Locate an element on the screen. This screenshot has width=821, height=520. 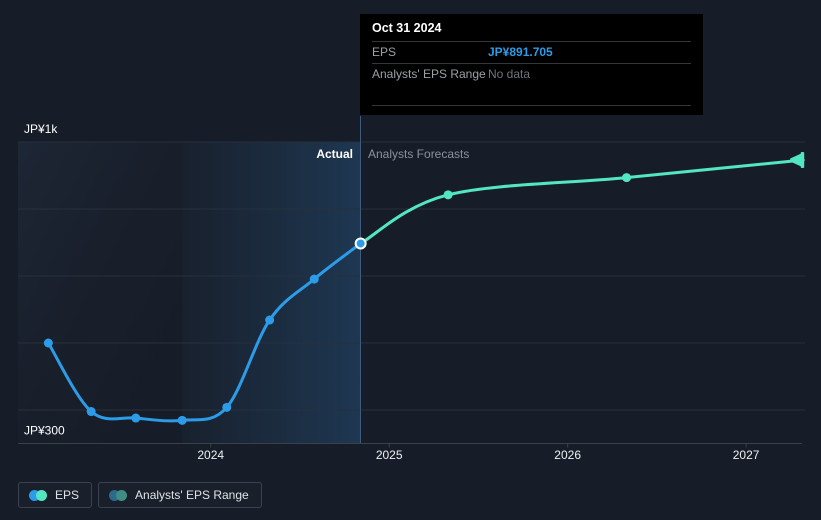
tooltip-date-title: Oct 31 2024 is located at coordinates (531, 31).